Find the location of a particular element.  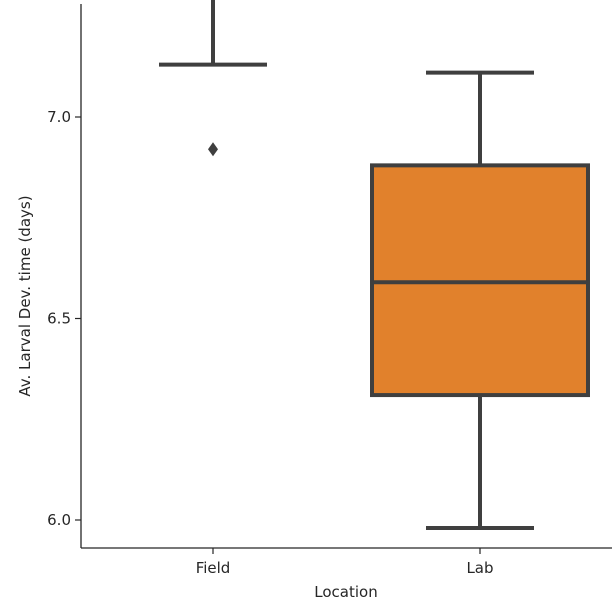

y-tick-label: 6.0 is located at coordinates (59, 520).